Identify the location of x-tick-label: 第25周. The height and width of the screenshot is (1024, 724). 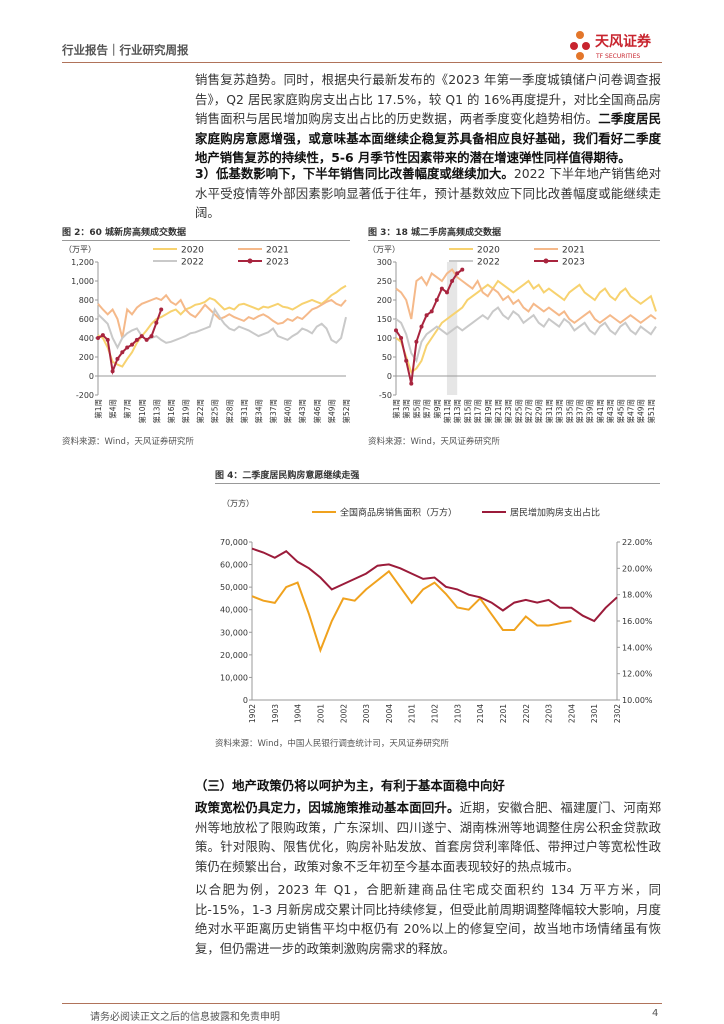
(215, 411).